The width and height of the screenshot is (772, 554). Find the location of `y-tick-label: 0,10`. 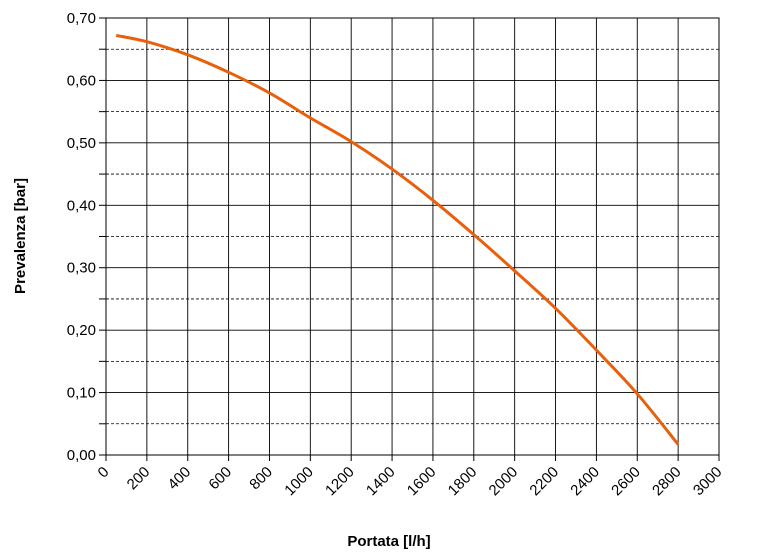

y-tick-label: 0,10 is located at coordinates (81, 393).